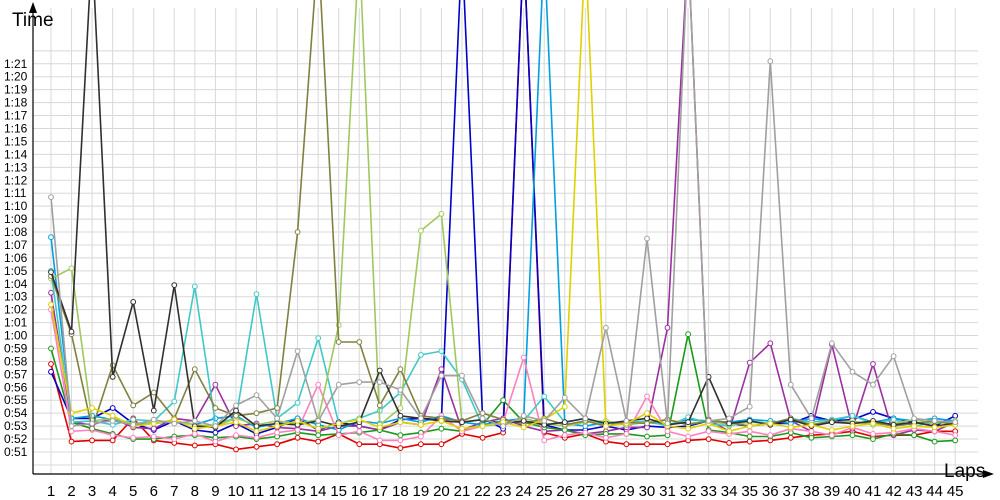 This screenshot has height=500, width=1000. What do you see at coordinates (51, 491) in the screenshot?
I see `x-tick-label: 1` at bounding box center [51, 491].